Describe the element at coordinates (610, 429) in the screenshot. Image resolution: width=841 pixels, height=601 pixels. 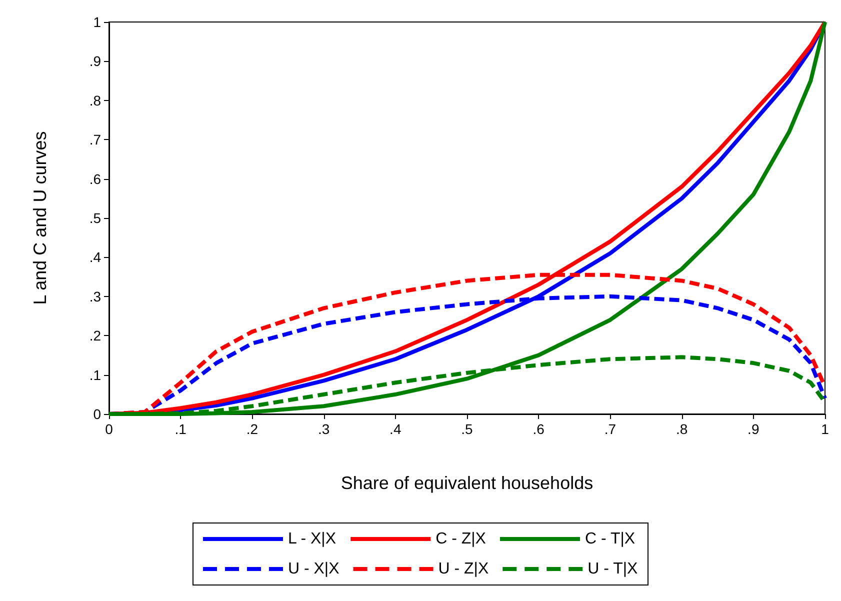
I see `x-tick-label: .7` at that location.